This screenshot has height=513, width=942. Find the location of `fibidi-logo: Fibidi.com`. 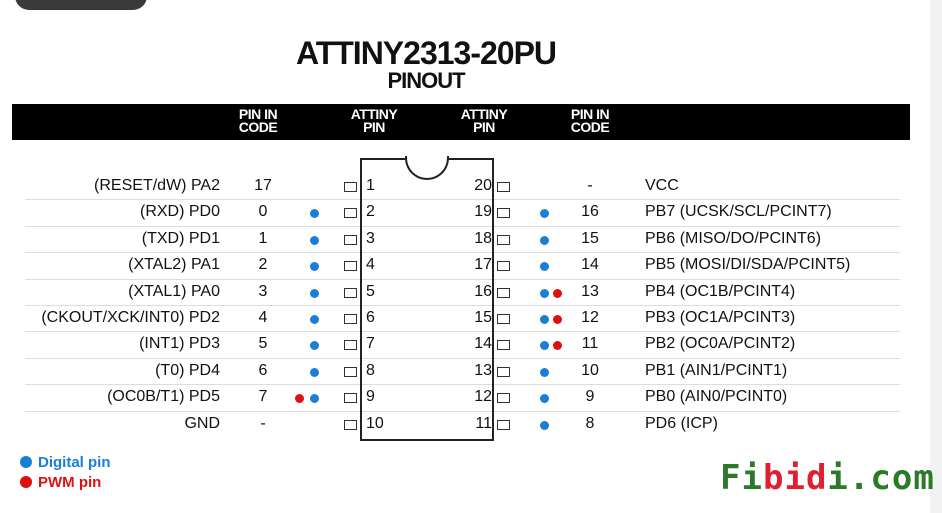

fibidi-logo: Fibidi.com is located at coordinates (827, 478).